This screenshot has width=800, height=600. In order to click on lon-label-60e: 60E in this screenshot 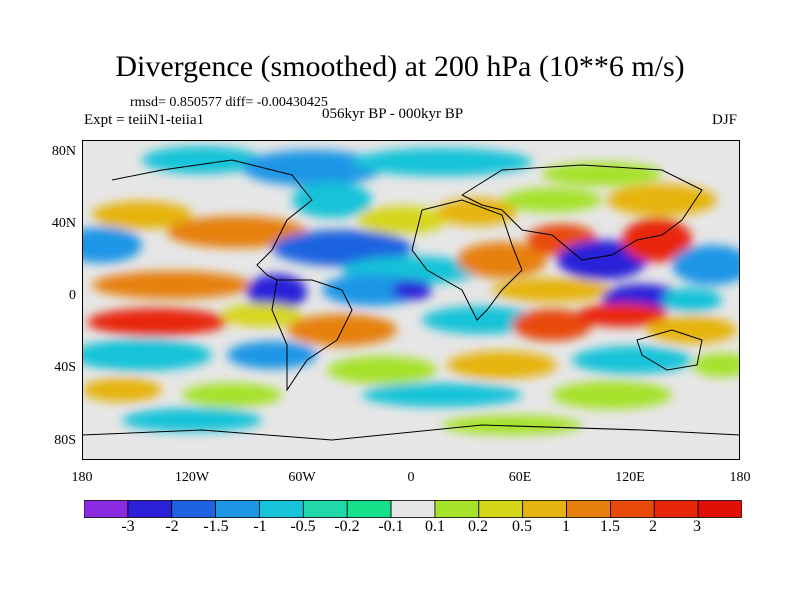, I will do `click(520, 477)`.